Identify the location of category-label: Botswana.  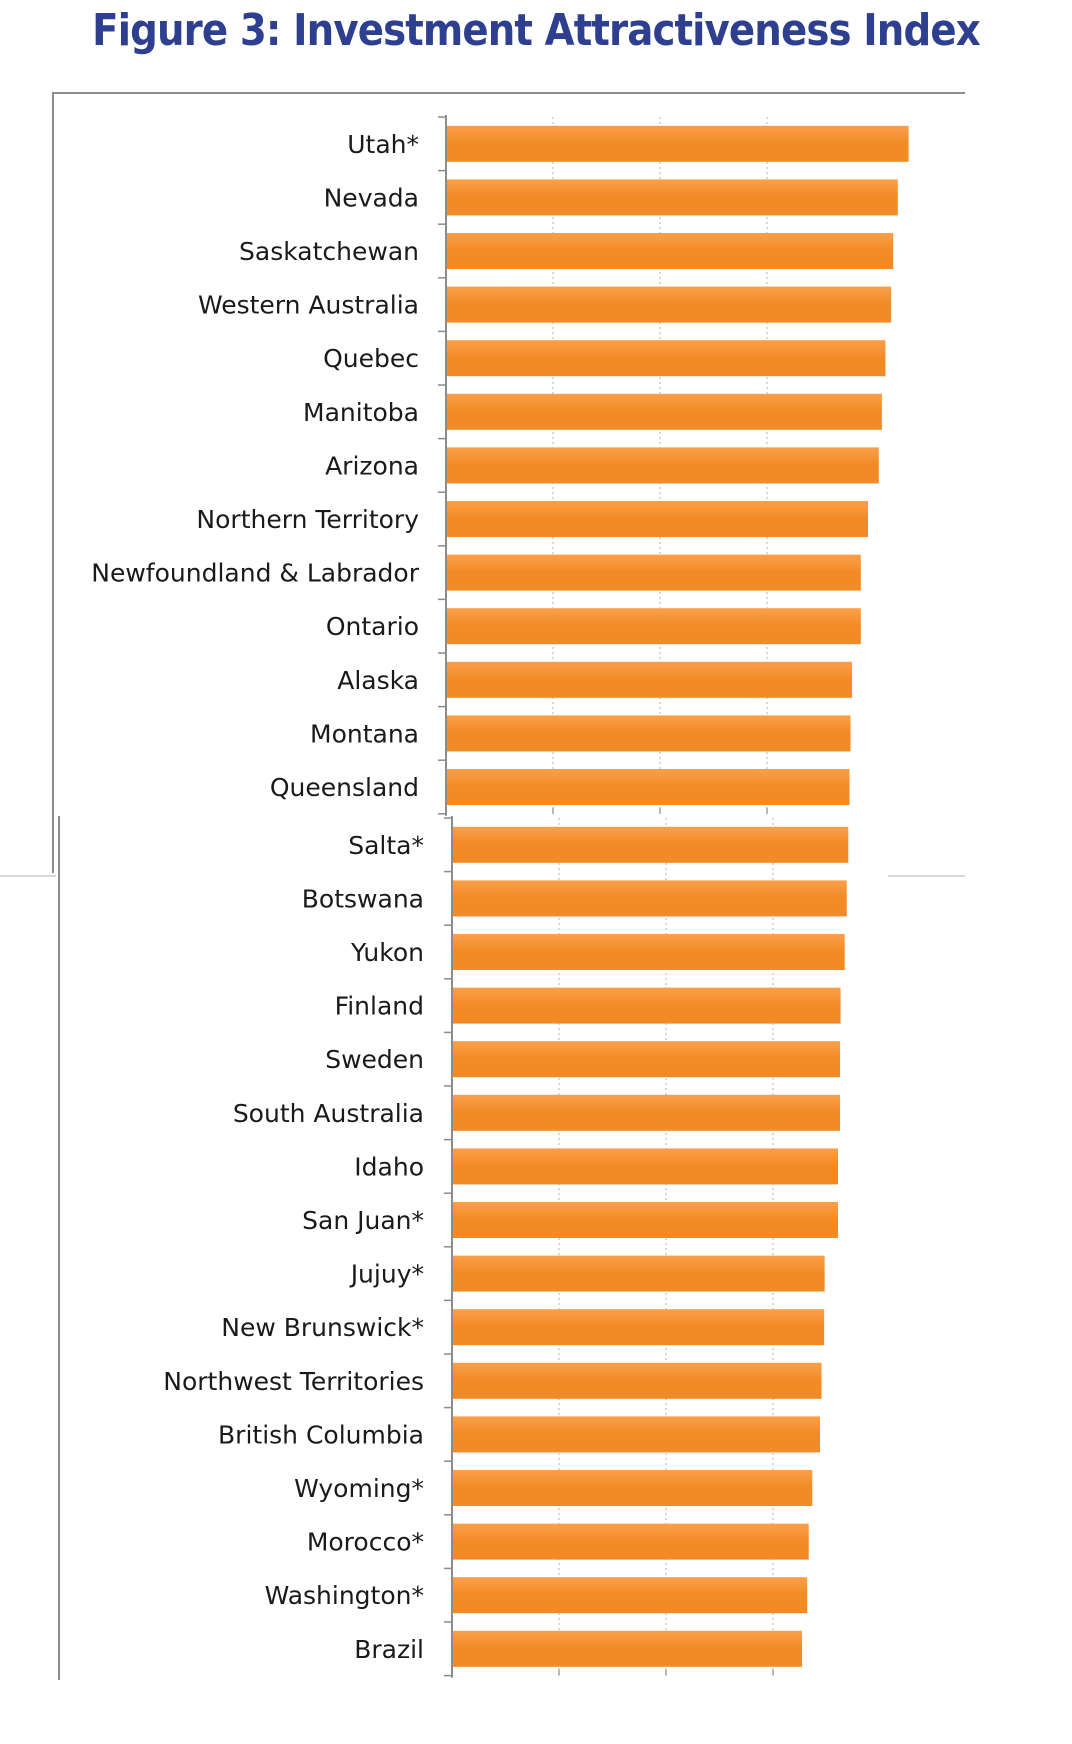
(363, 898).